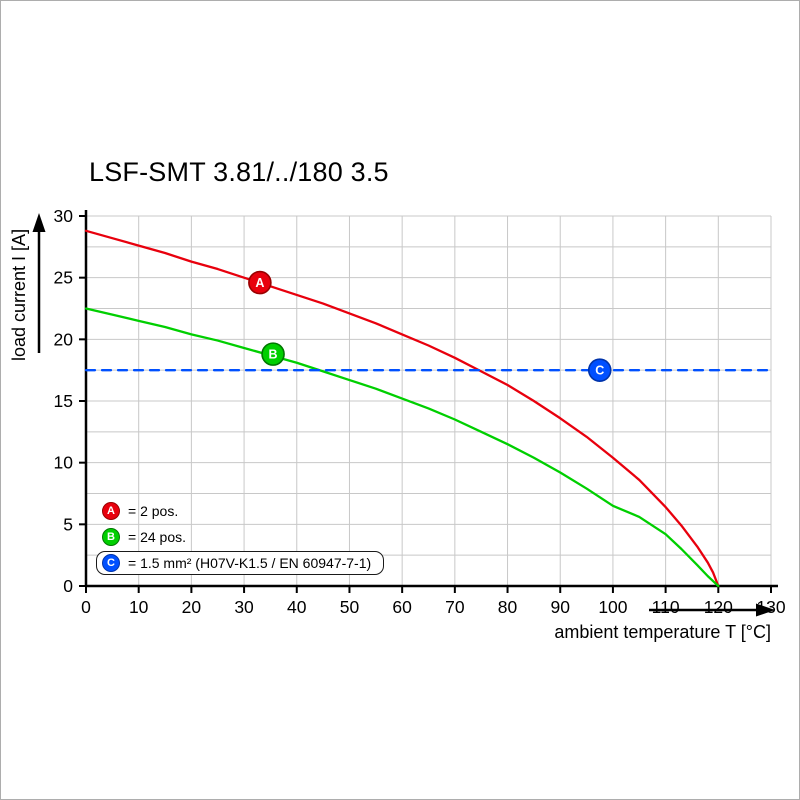 This screenshot has height=800, width=800. Describe the element at coordinates (239, 172) in the screenshot. I see `chart-title: LSF-SMT 3.81/../180 3.5` at that location.